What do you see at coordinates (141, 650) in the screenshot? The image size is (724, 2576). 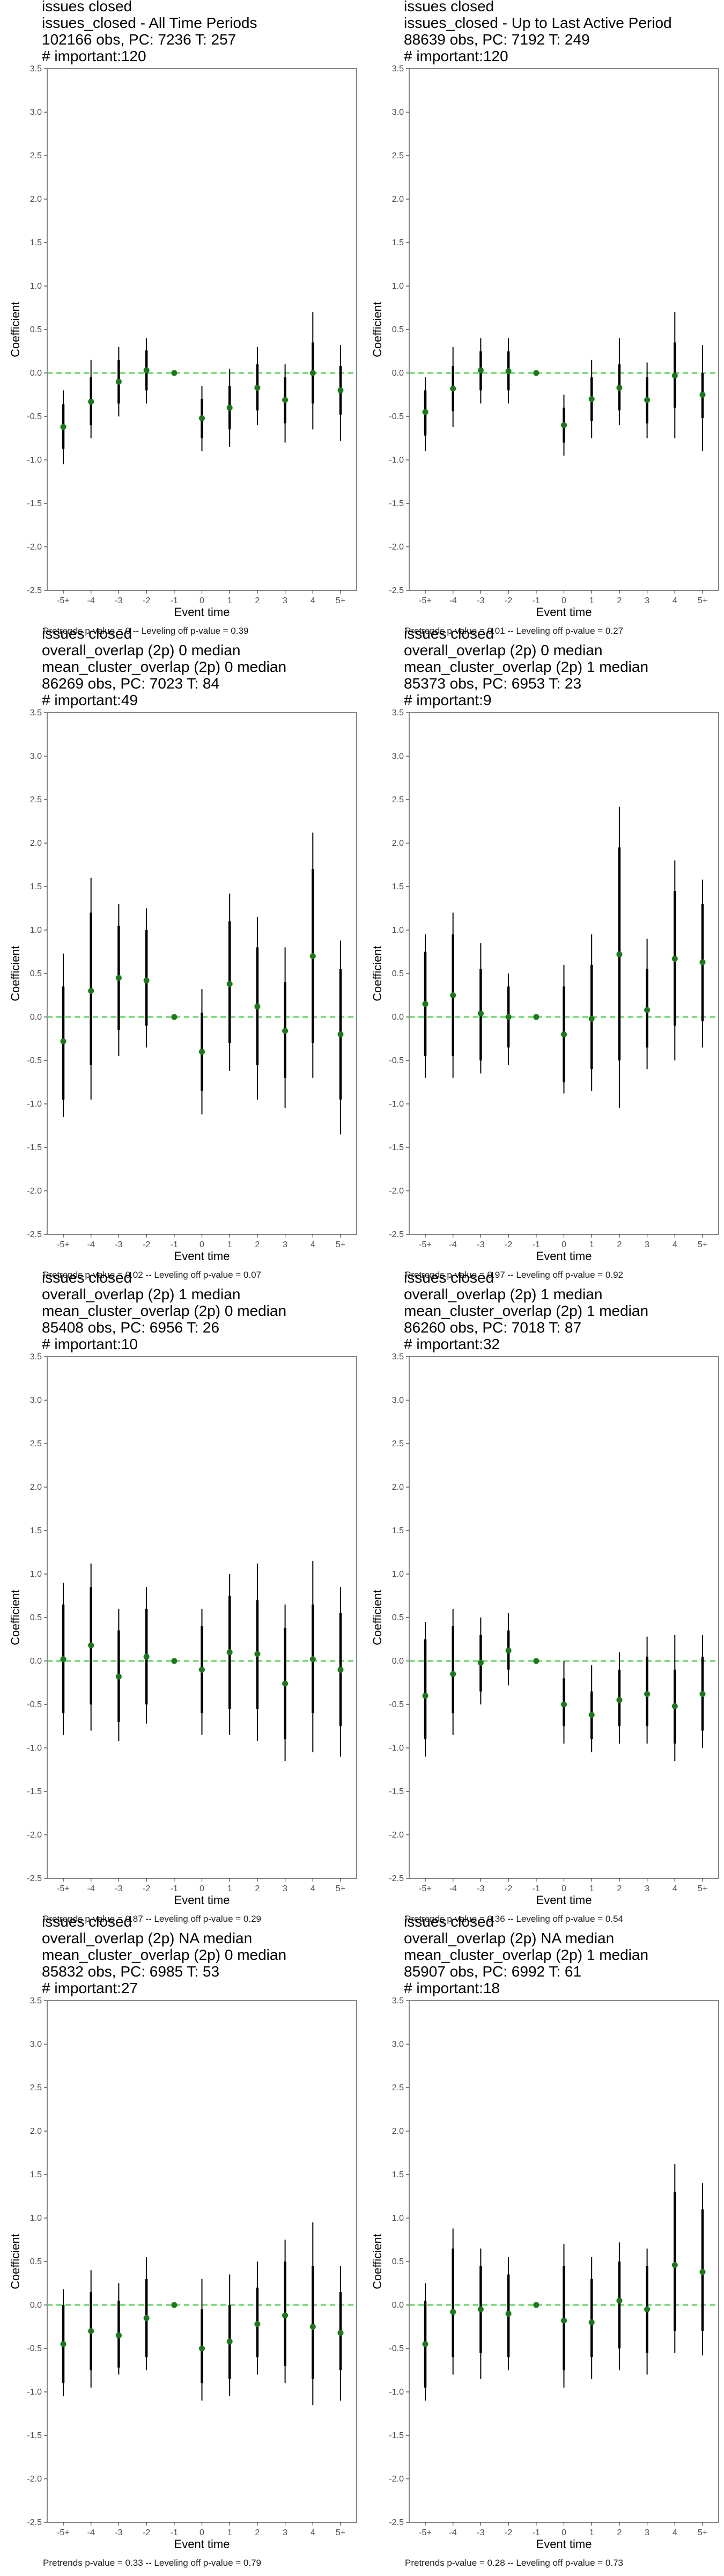 I see `chart-title-line: overall_overlap (2p) 0 median` at bounding box center [141, 650].